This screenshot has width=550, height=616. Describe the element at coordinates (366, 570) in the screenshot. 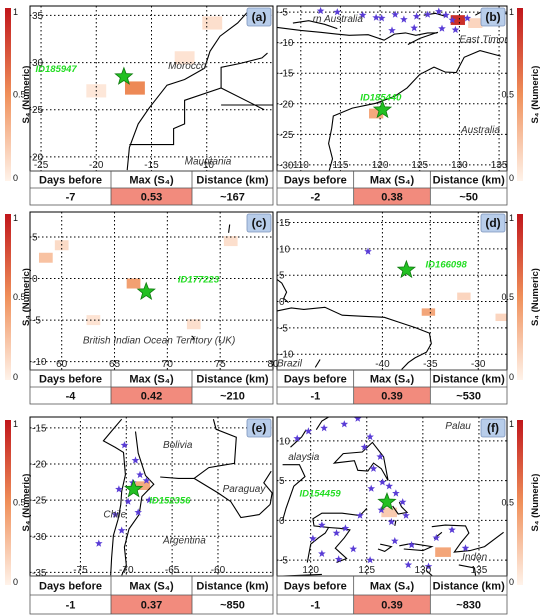

I see `x-tick-label: 125` at that location.